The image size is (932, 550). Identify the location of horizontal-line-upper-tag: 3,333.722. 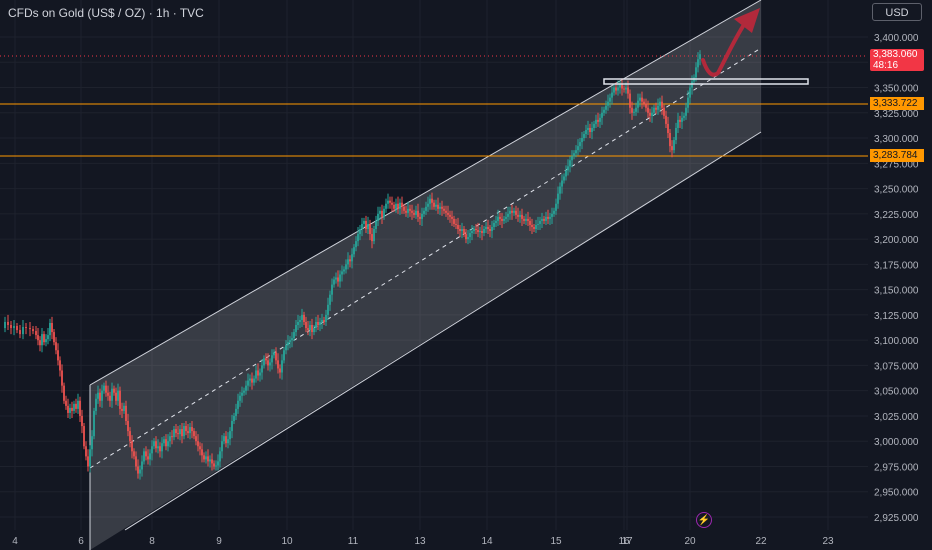
(897, 103).